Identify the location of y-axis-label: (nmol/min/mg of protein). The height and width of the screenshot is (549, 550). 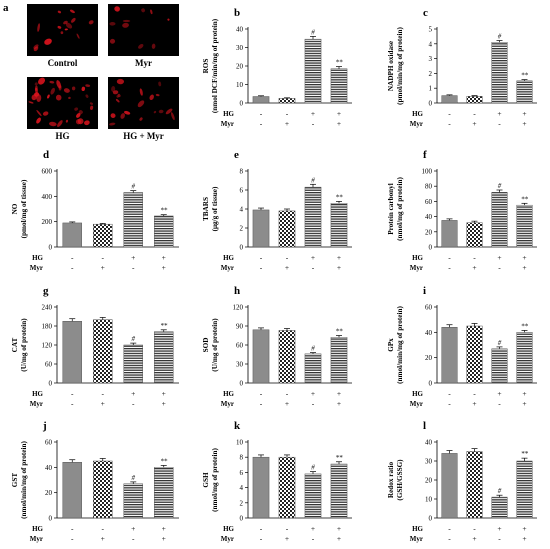
(400, 345).